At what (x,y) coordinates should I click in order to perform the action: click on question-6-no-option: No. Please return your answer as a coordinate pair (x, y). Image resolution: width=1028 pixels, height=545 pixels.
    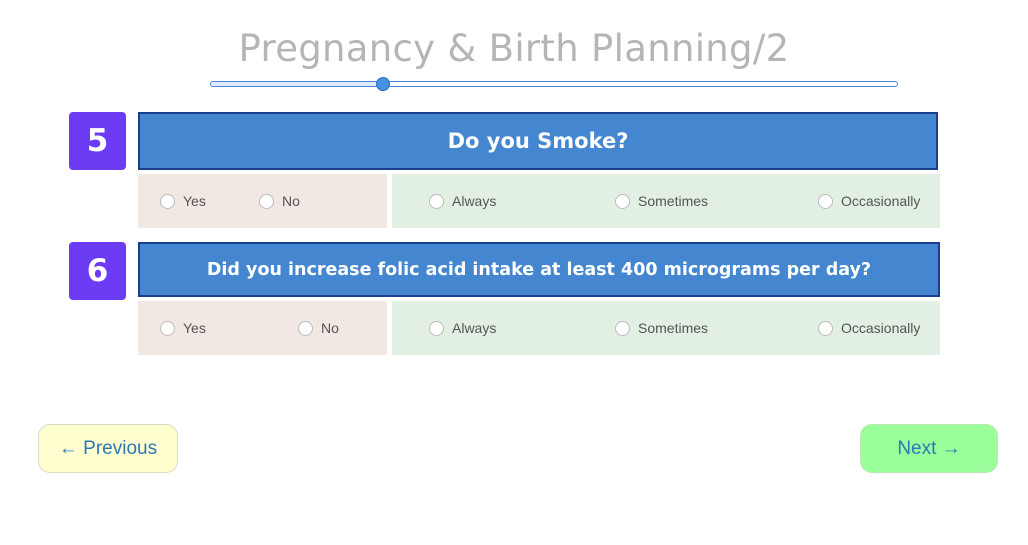
    Looking at the image, I should click on (318, 328).